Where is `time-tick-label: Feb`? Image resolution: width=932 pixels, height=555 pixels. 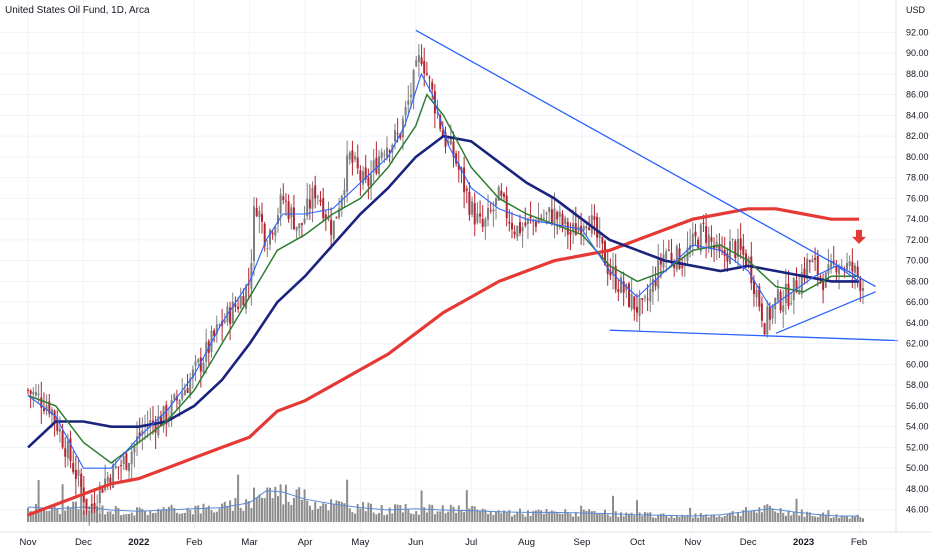
time-tick-label: Feb is located at coordinates (194, 542).